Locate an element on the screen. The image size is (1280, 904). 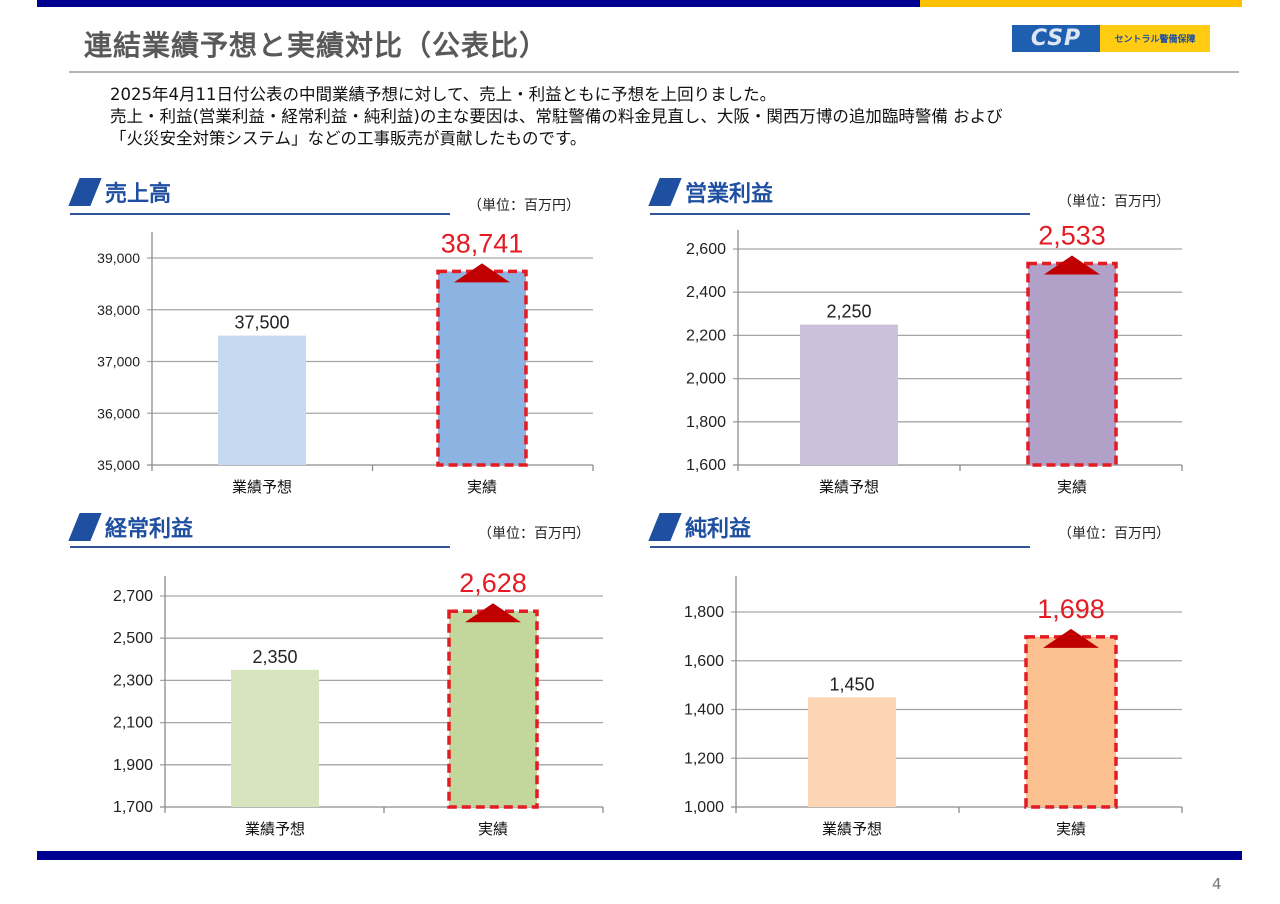
top-bar-gold is located at coordinates (1081, 3).